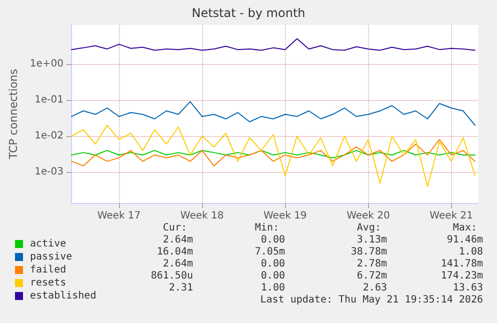 This screenshot has height=323, width=497. Describe the element at coordinates (368, 216) in the screenshot. I see `x-tick-label: Week 20` at that location.